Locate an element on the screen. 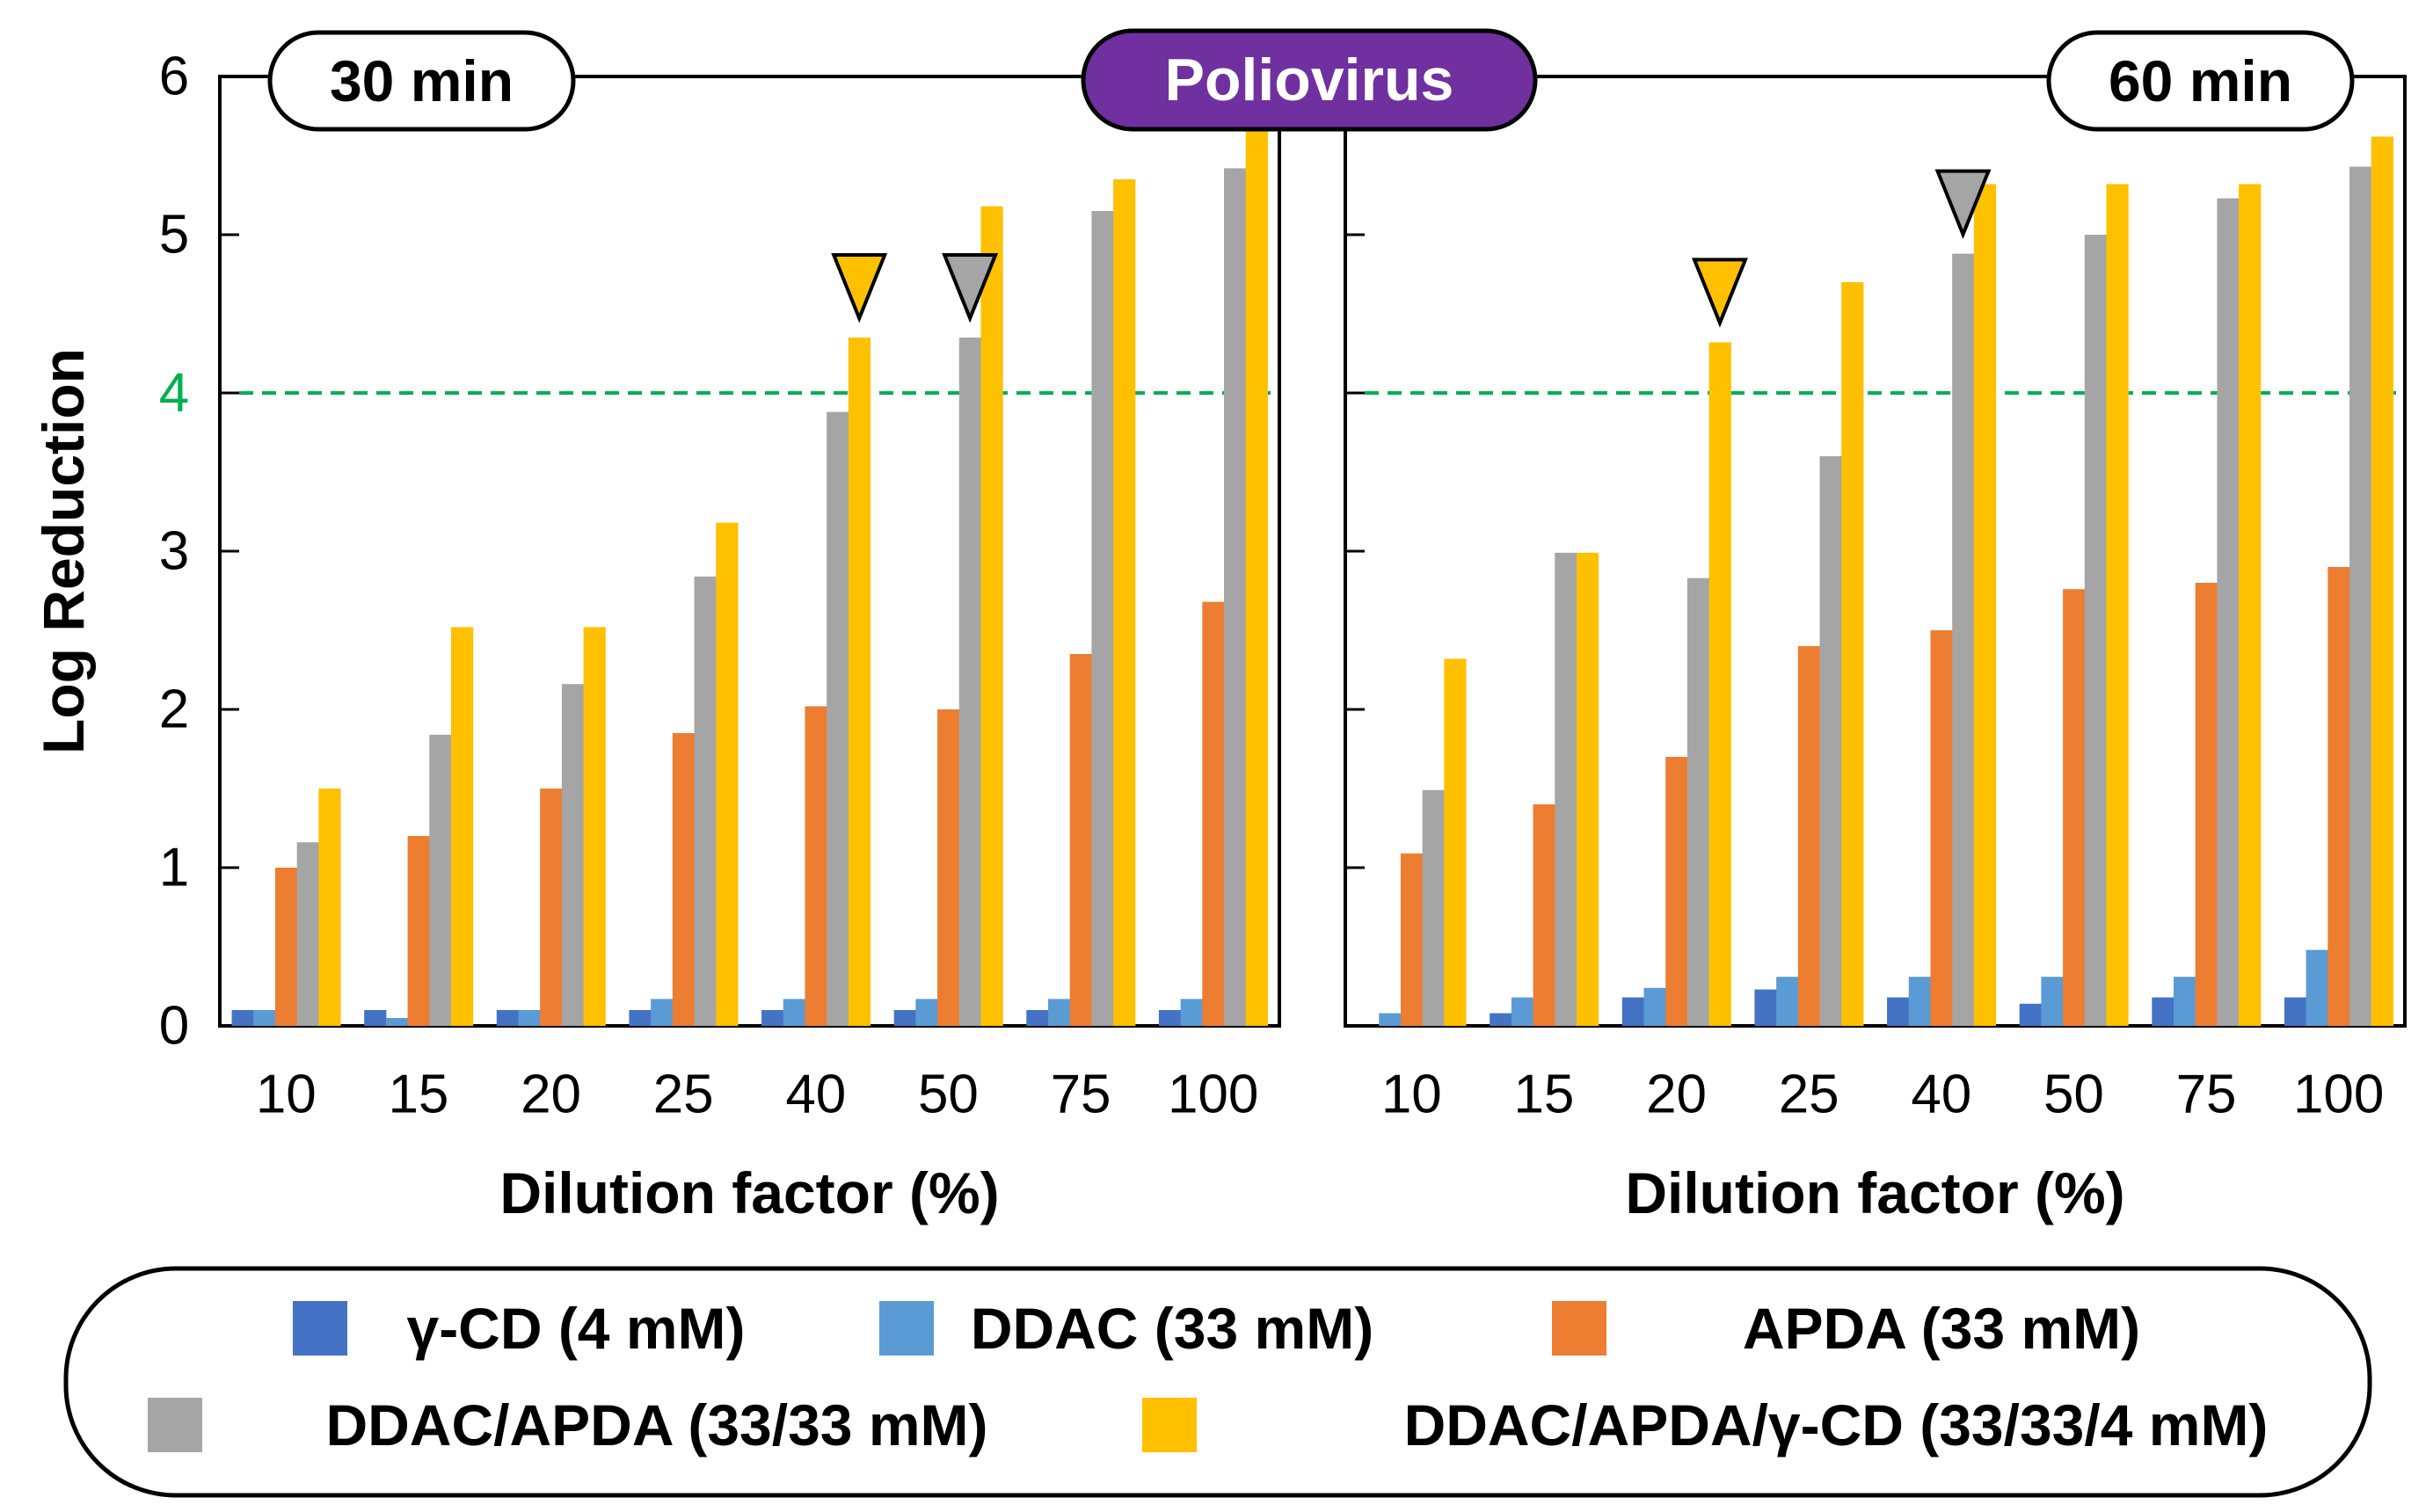  y-tick-label: 2 is located at coordinates (174, 710).